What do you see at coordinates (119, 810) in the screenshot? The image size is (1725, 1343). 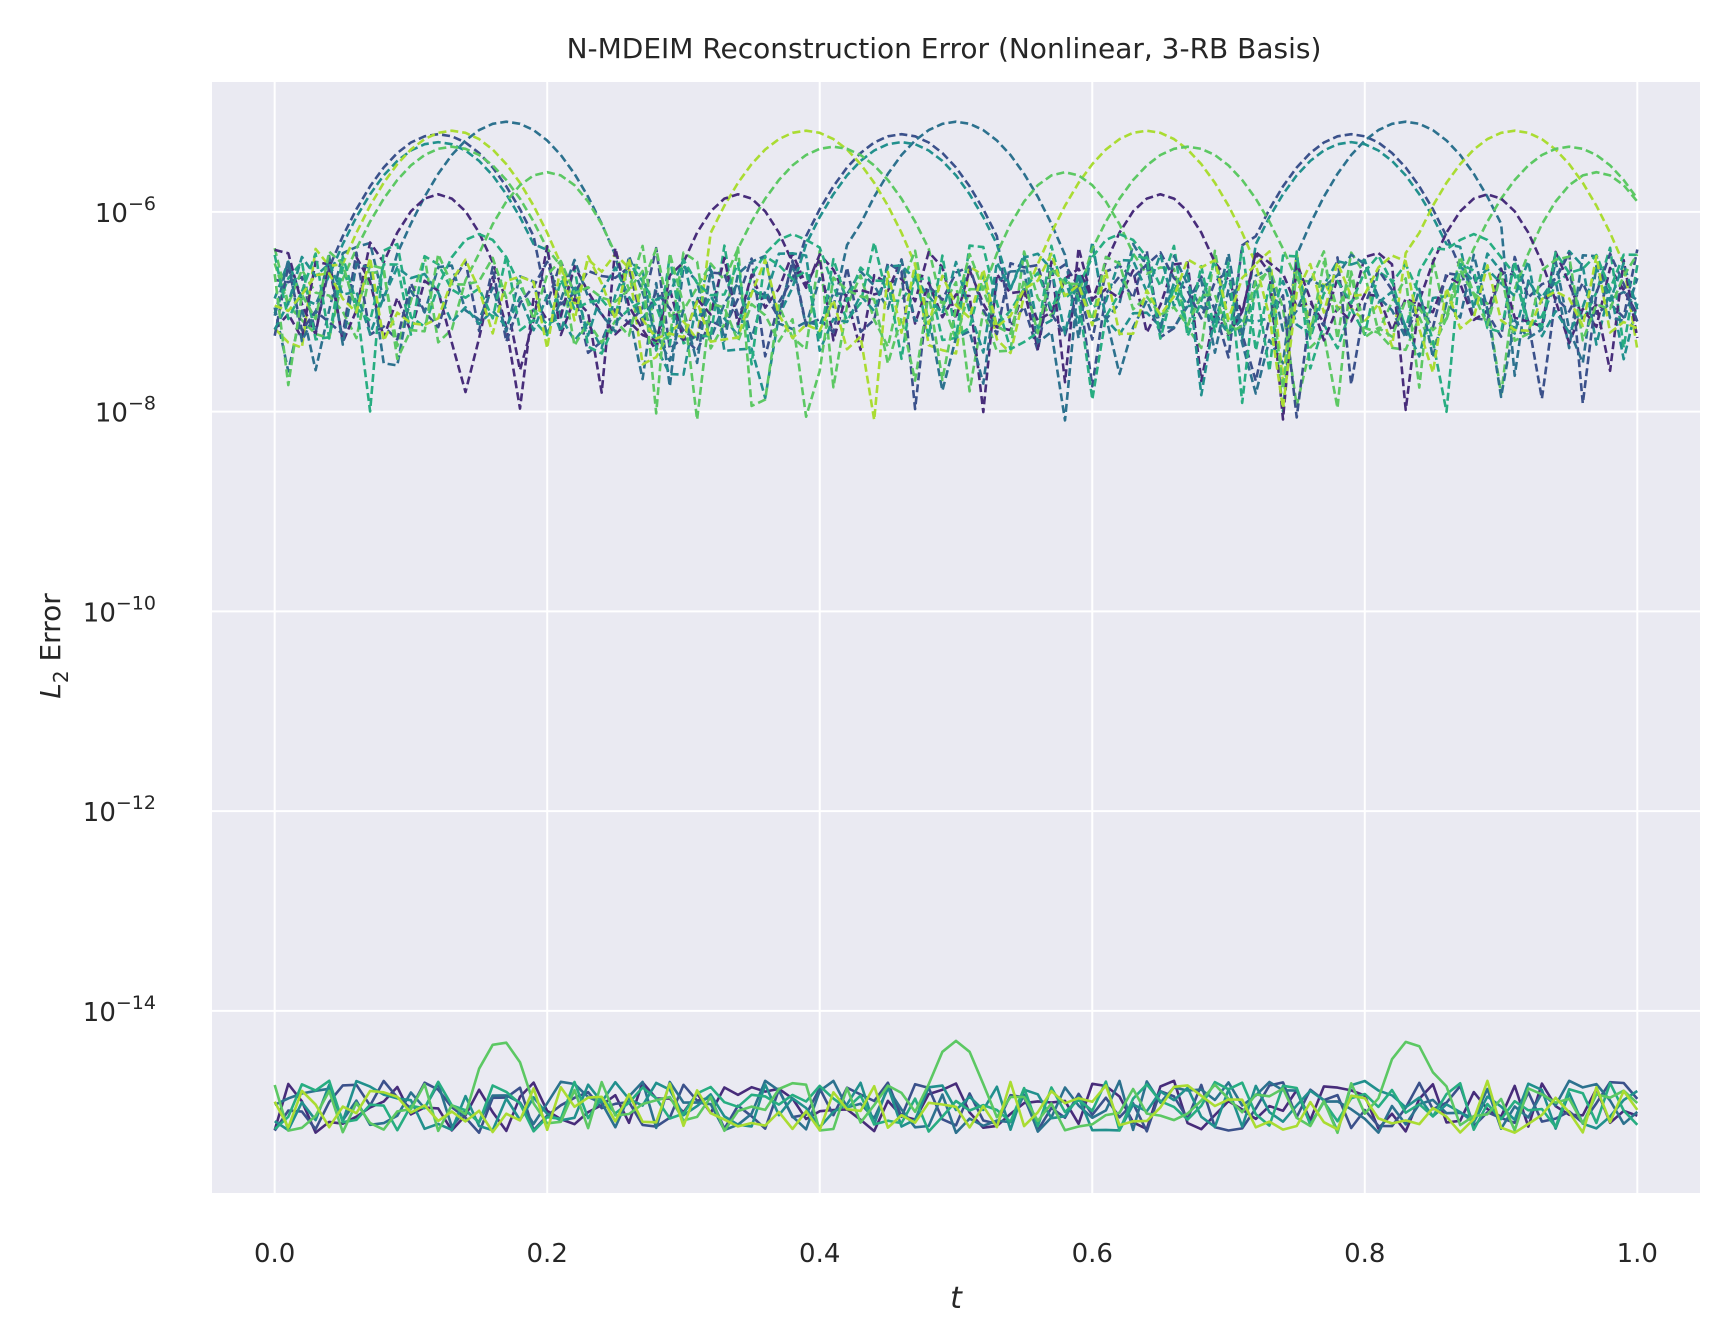 I see `y-tick-label: 10⁻¹²` at bounding box center [119, 810].